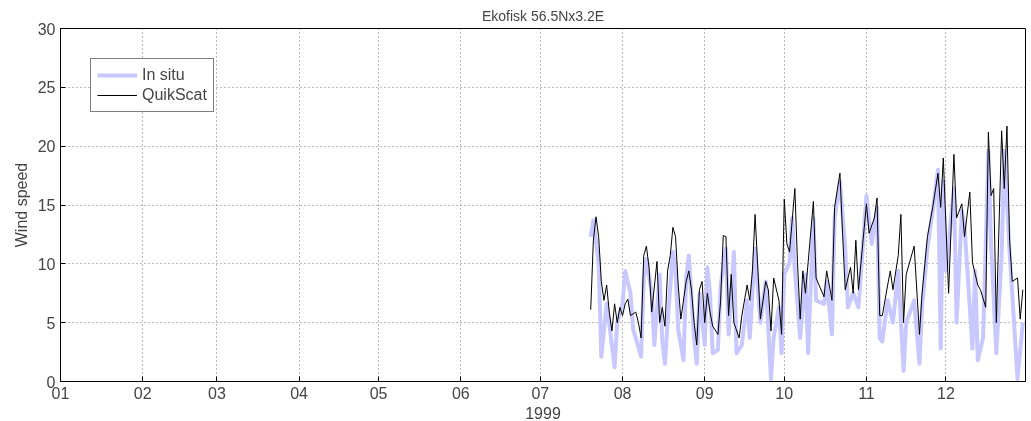 This screenshot has height=421, width=1031. I want to click on x-tick-label: 09, so click(704, 393).